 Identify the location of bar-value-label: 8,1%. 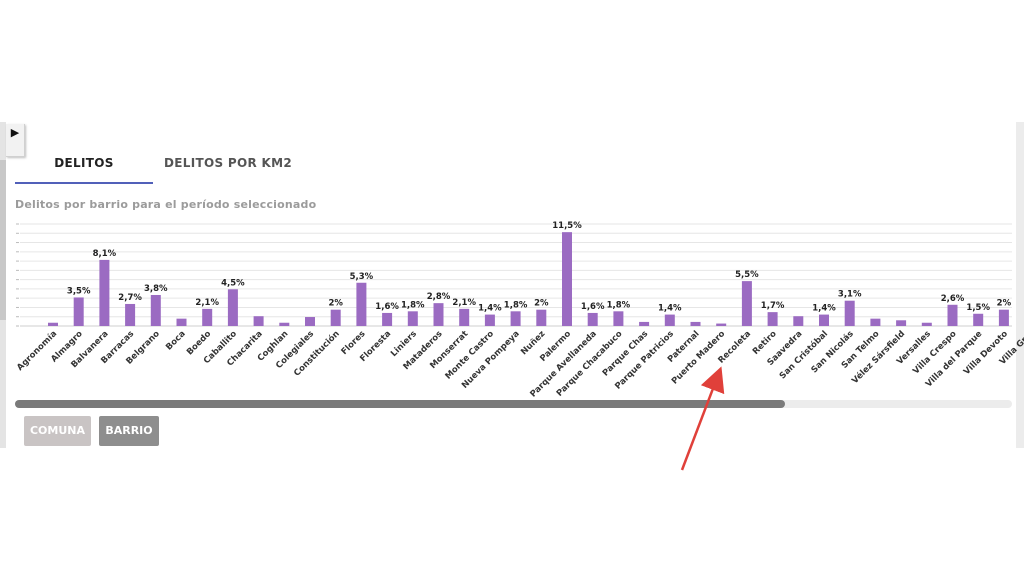
(105, 254).